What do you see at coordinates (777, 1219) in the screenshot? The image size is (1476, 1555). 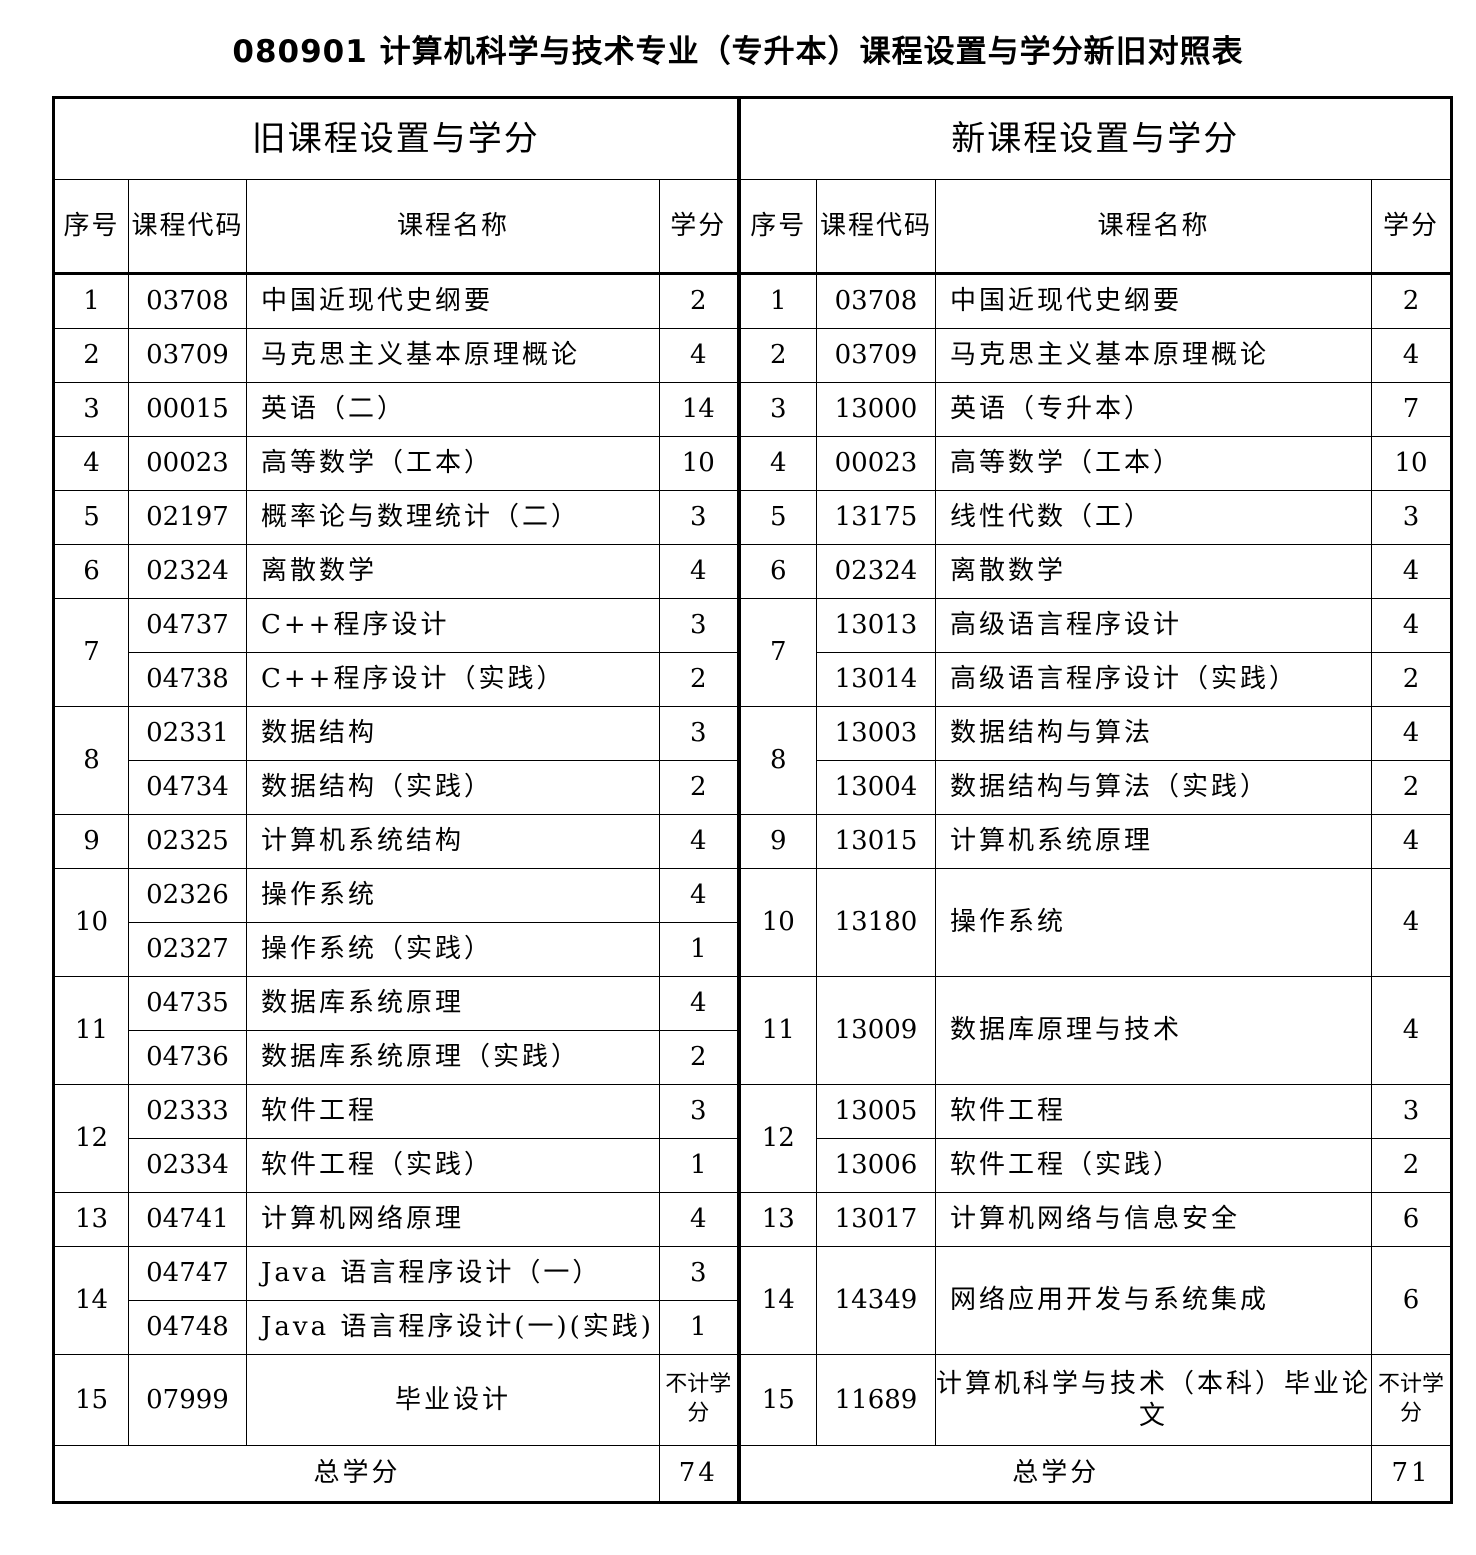 I see `new-seq: 13` at bounding box center [777, 1219].